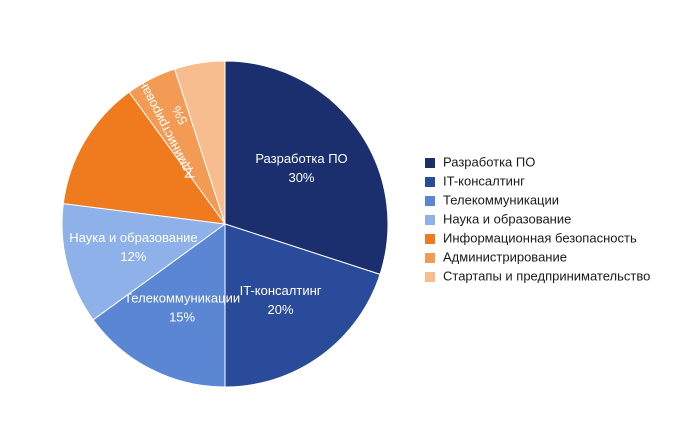 The height and width of the screenshot is (448, 700). I want to click on slice-label: IT-консалтинг 20%, so click(281, 300).